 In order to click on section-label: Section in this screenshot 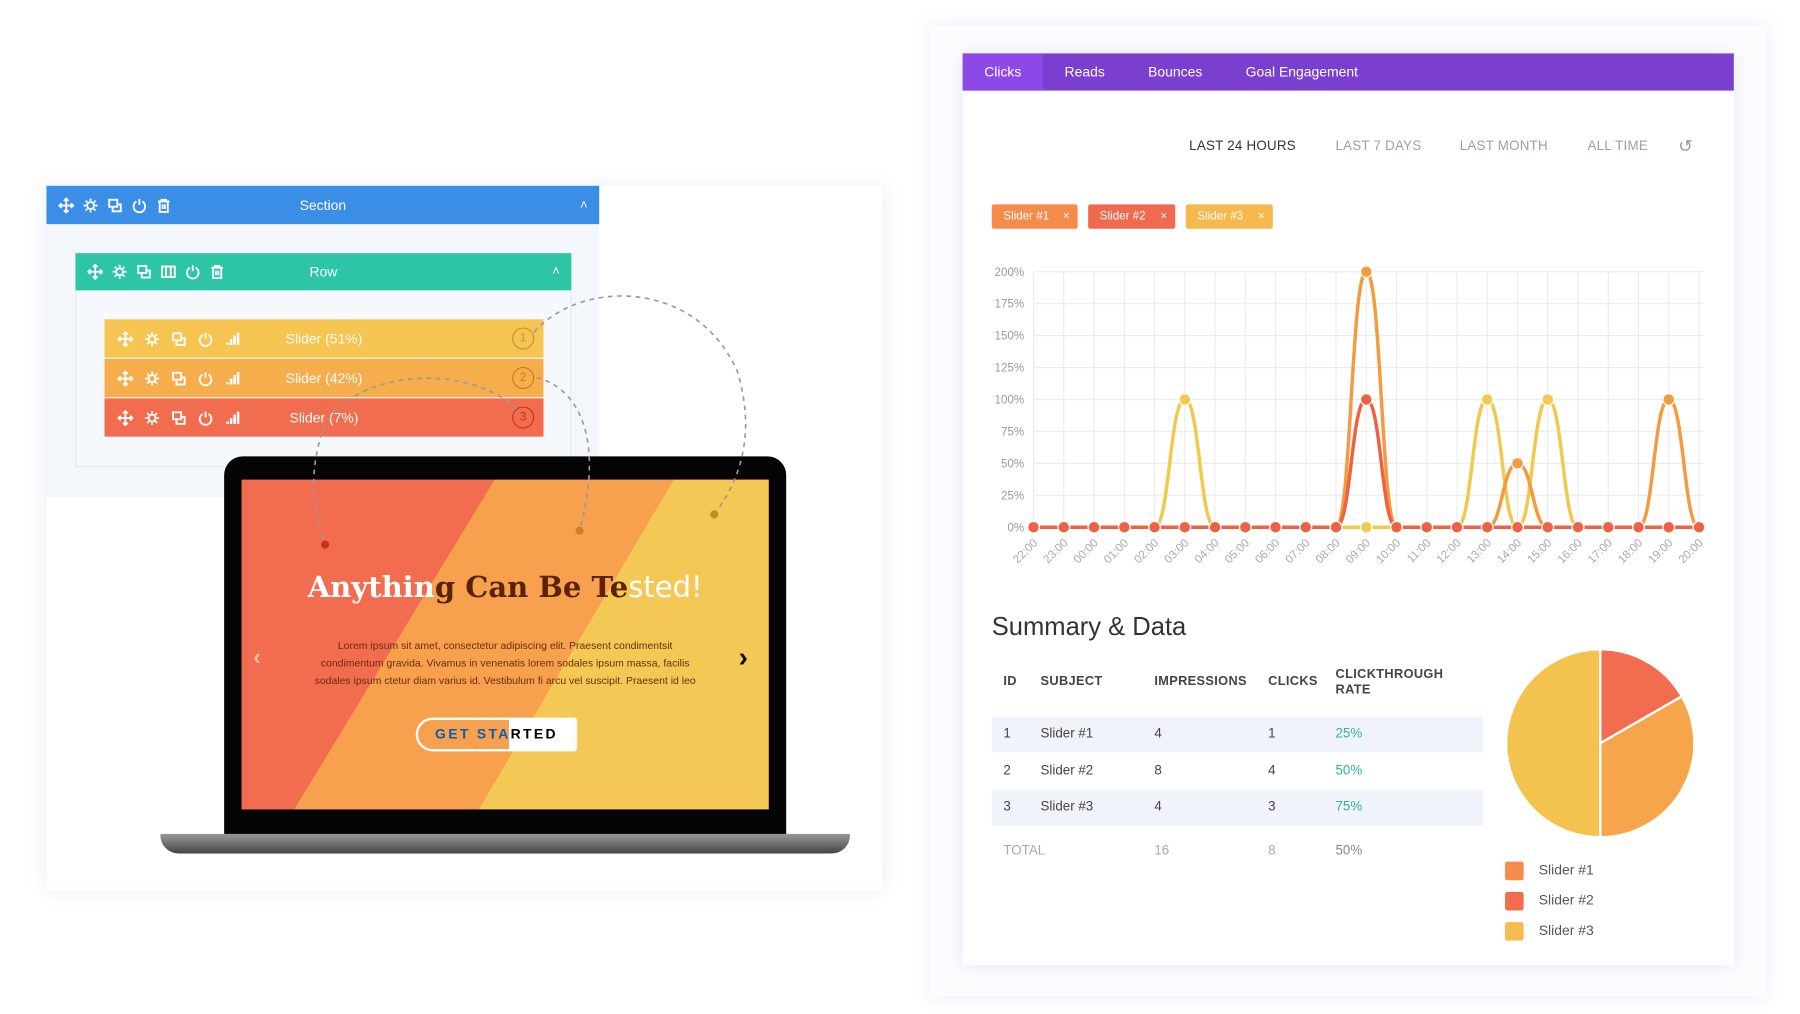, I will do `click(323, 205)`.